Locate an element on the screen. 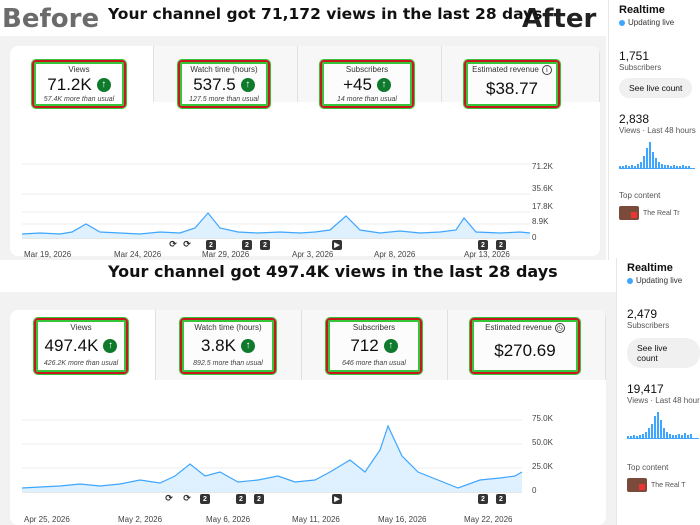 The height and width of the screenshot is (525, 700). before-label: Before is located at coordinates (51, 19).